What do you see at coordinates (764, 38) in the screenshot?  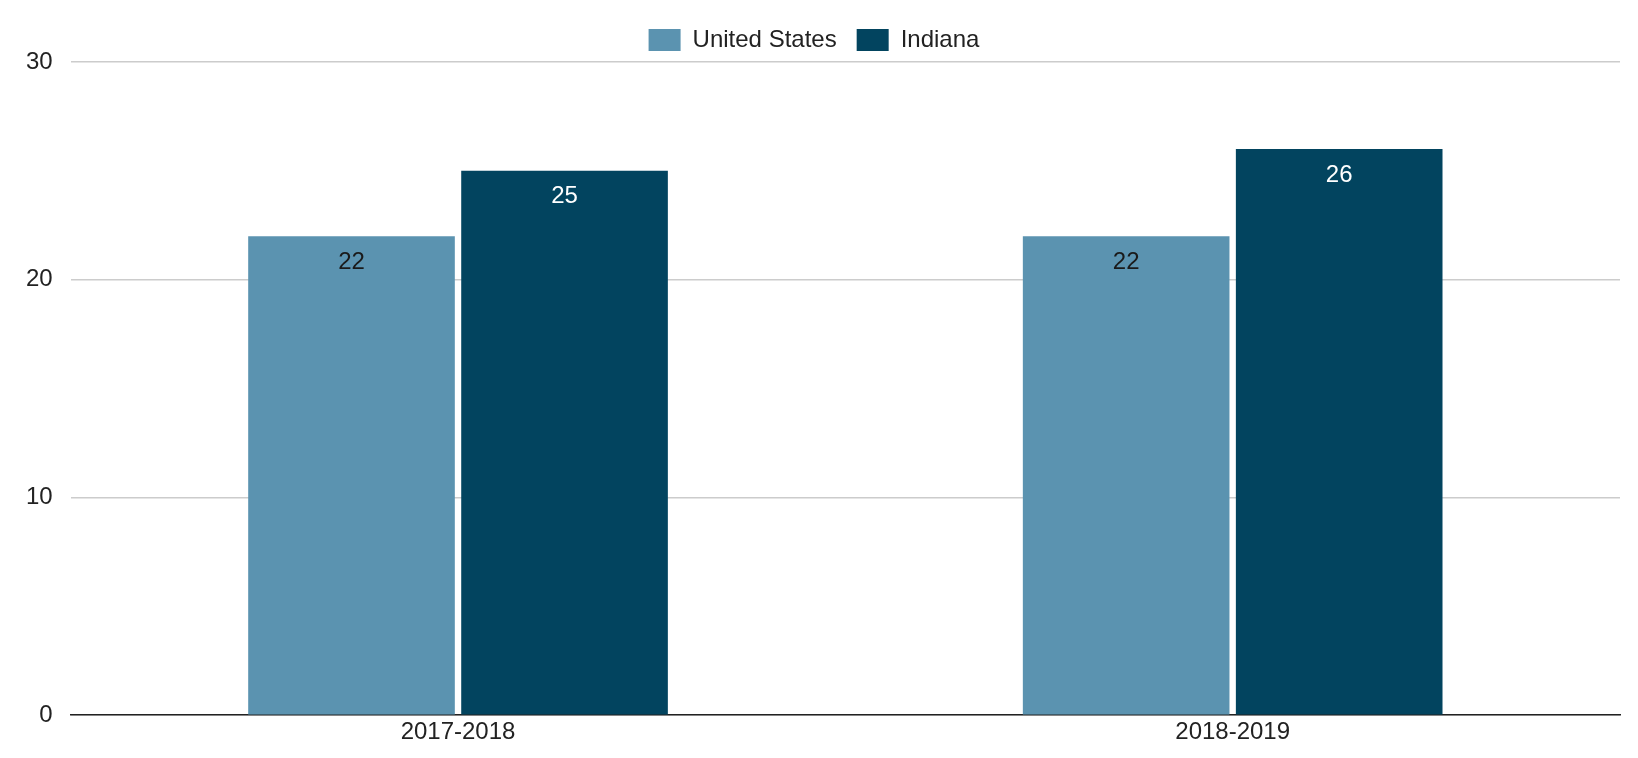 I see `legend-label: United States` at bounding box center [764, 38].